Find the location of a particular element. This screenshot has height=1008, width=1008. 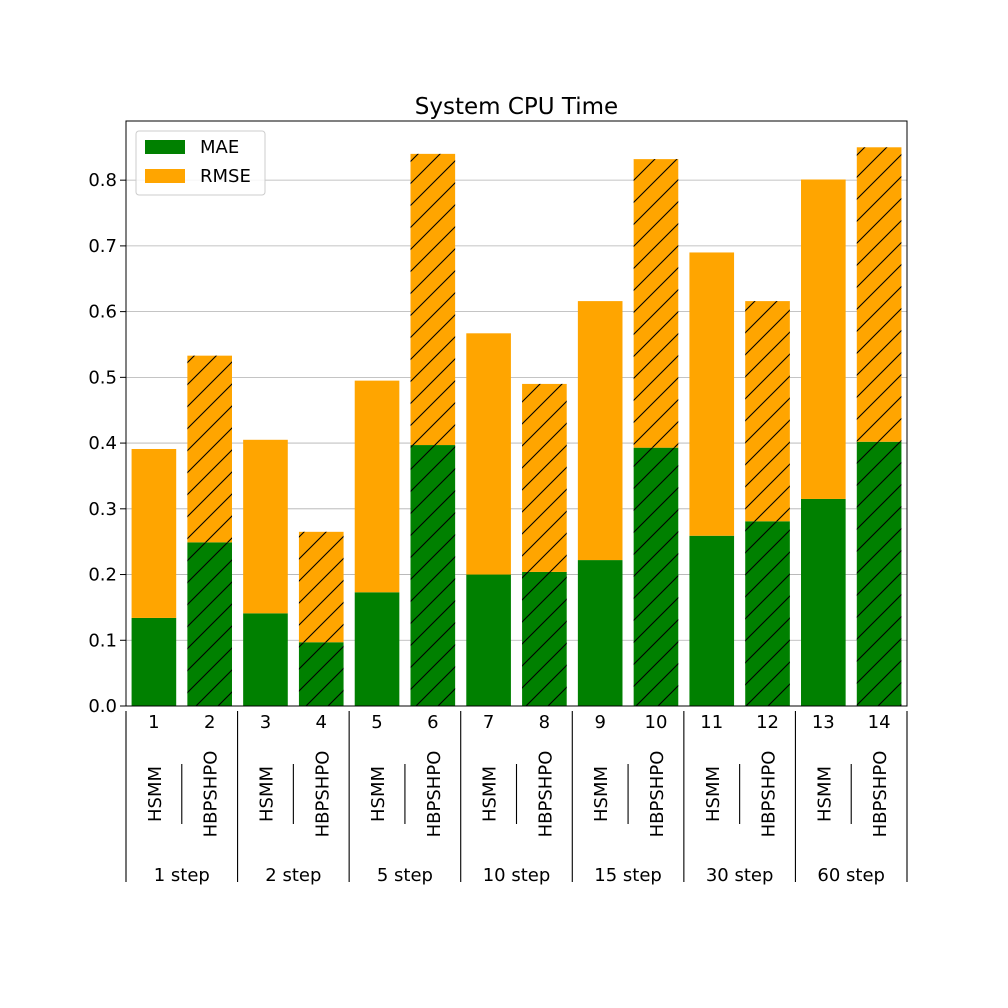

x-tick-label: 6 is located at coordinates (432, 722).